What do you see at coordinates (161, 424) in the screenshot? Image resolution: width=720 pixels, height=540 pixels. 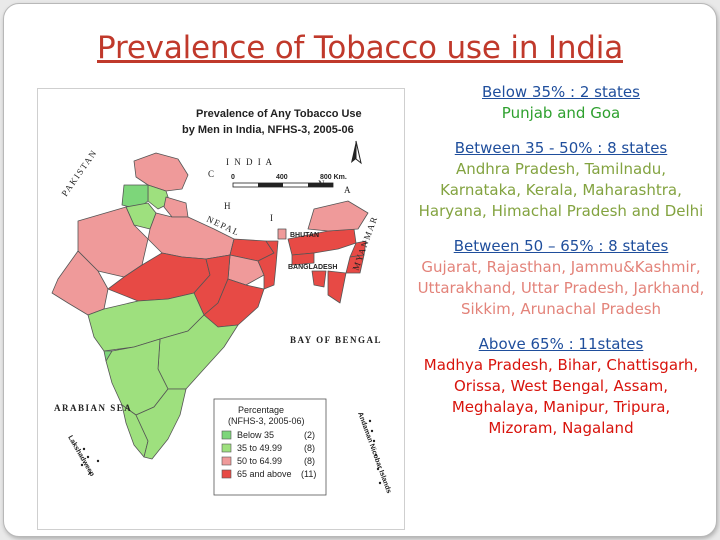 I see `state-tamil-nadu` at bounding box center [161, 424].